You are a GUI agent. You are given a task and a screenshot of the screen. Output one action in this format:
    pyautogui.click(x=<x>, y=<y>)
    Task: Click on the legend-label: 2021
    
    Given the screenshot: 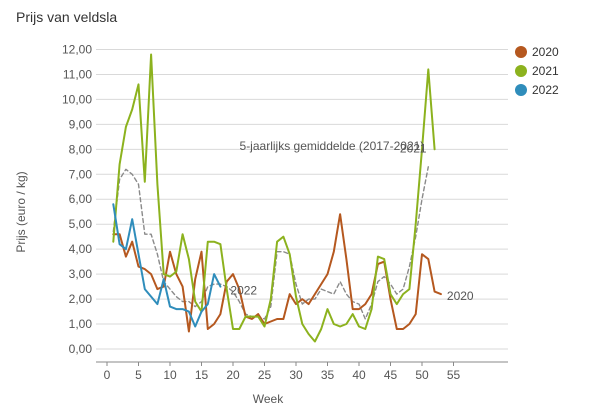 What is the action you would take?
    pyautogui.click(x=545, y=71)
    